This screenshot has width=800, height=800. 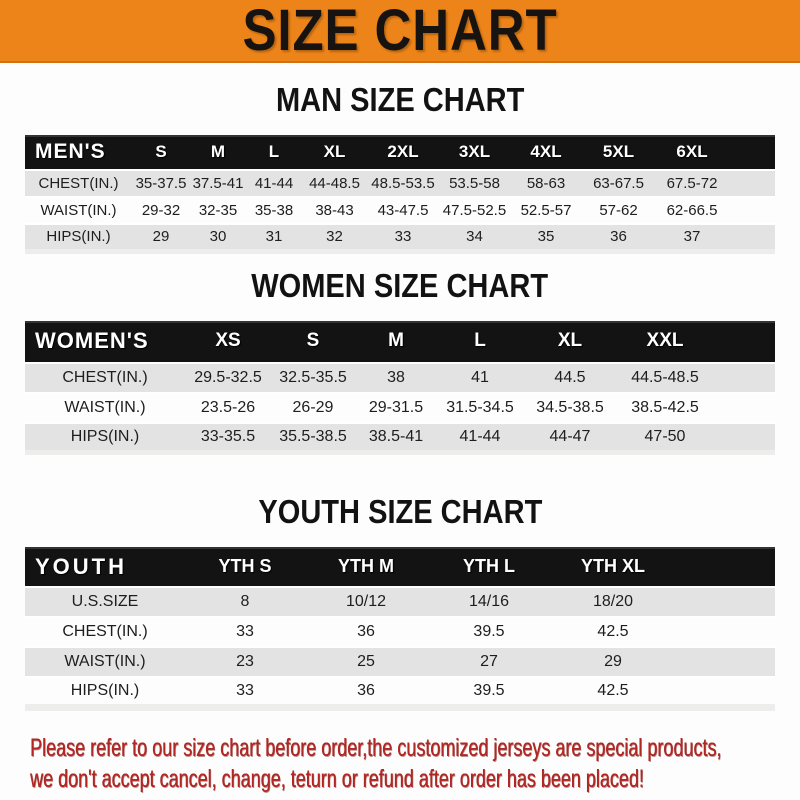 I want to click on value-cell: 57-62, so click(x=618, y=210).